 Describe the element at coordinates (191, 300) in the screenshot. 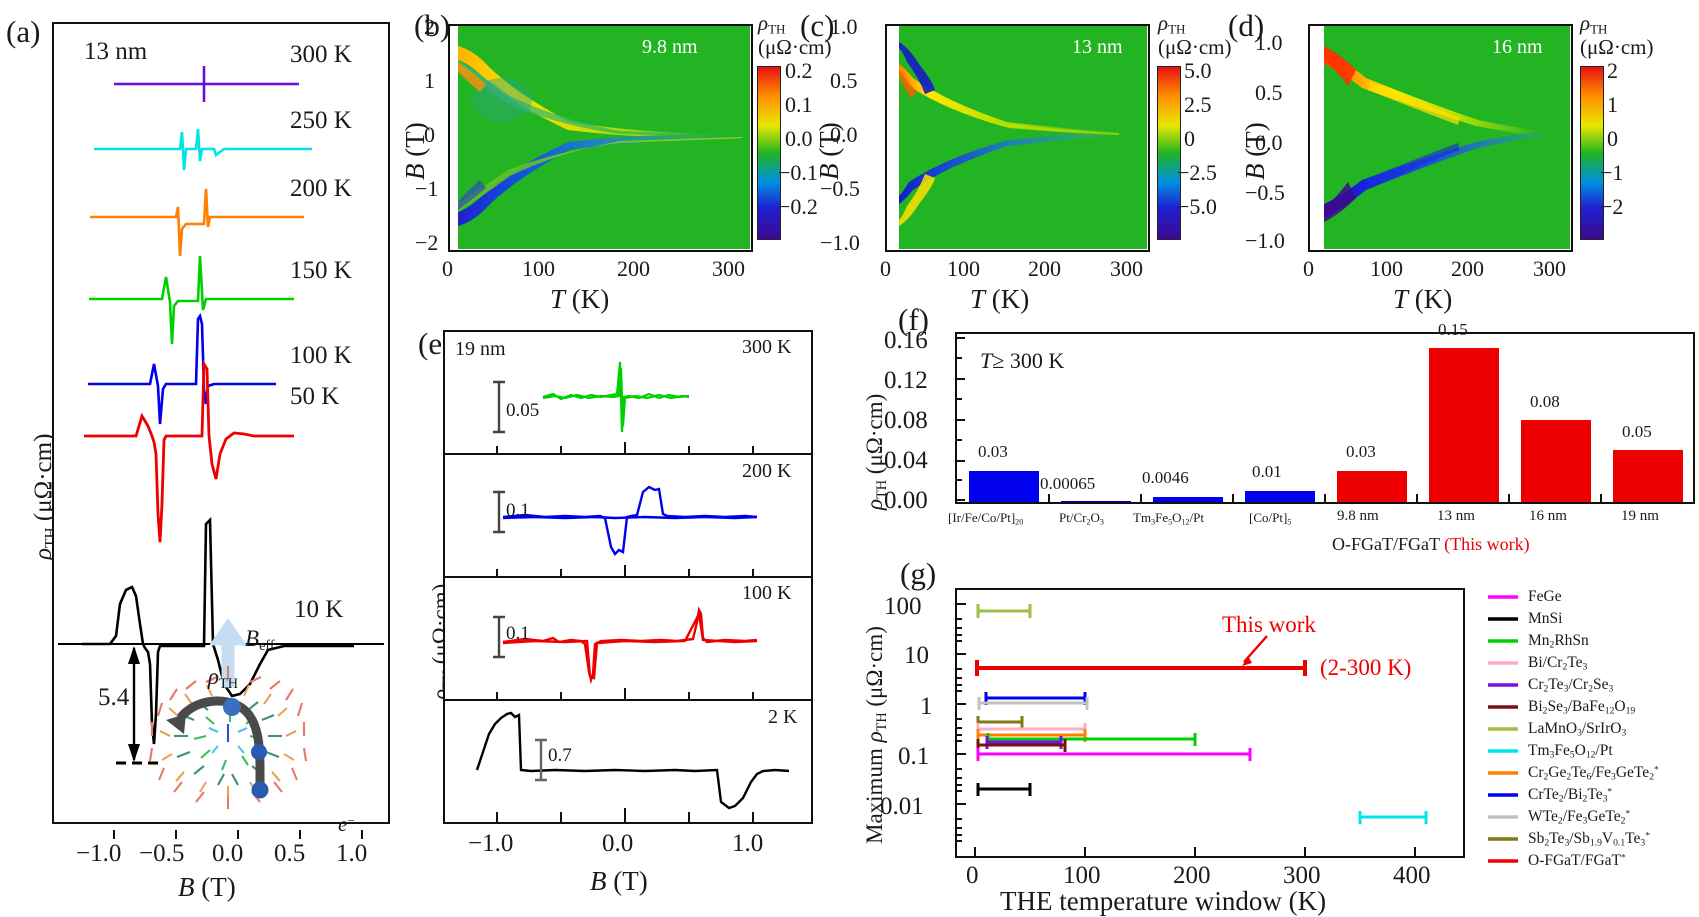

I see `curve-150k` at that location.